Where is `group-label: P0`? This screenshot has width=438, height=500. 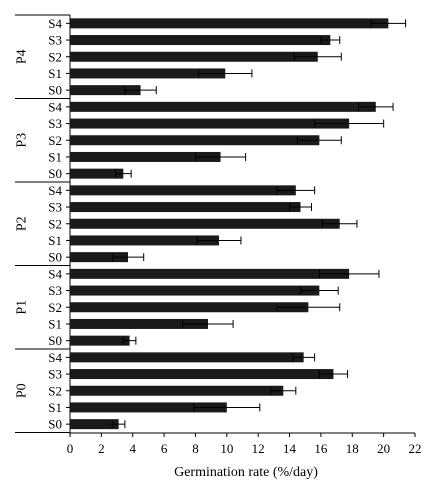
group-label: P0 is located at coordinates (22, 390).